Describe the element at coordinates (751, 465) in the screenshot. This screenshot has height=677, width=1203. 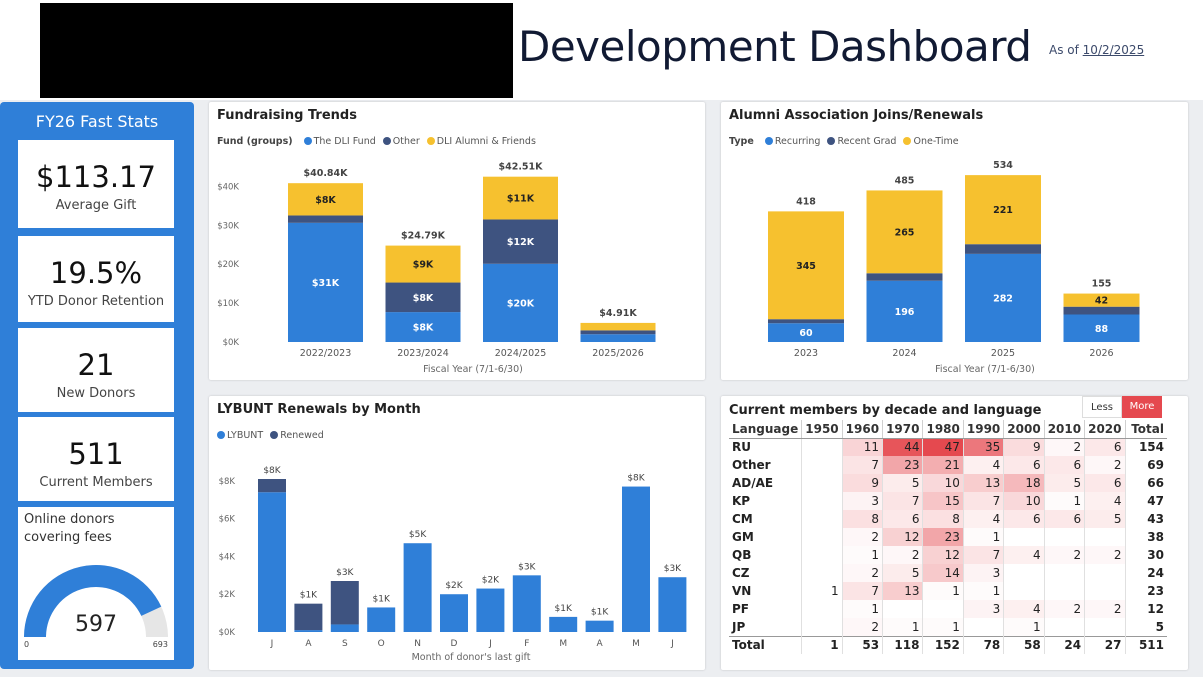
I see `table-cell: Other` at that location.